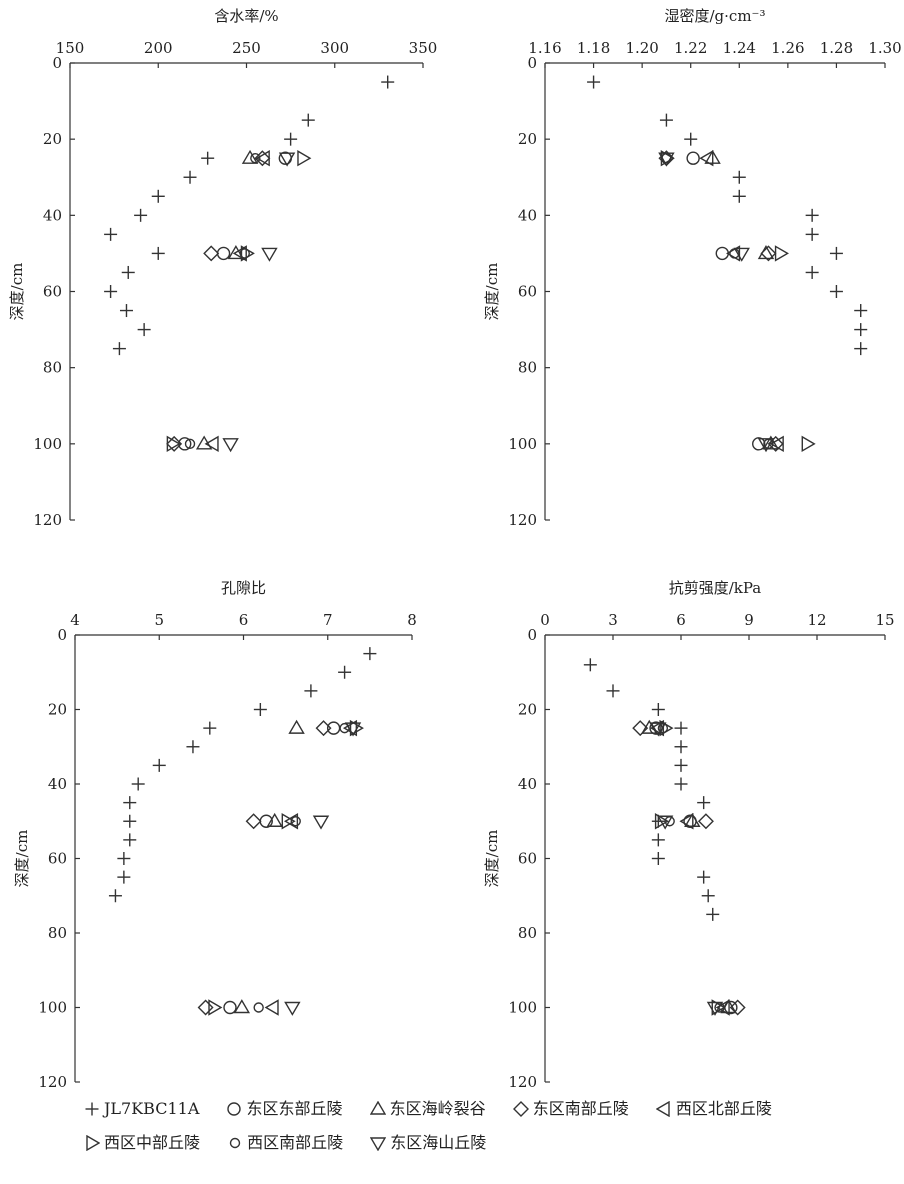  What do you see at coordinates (75, 620) in the screenshot?
I see `x-tick-label: 4` at bounding box center [75, 620].